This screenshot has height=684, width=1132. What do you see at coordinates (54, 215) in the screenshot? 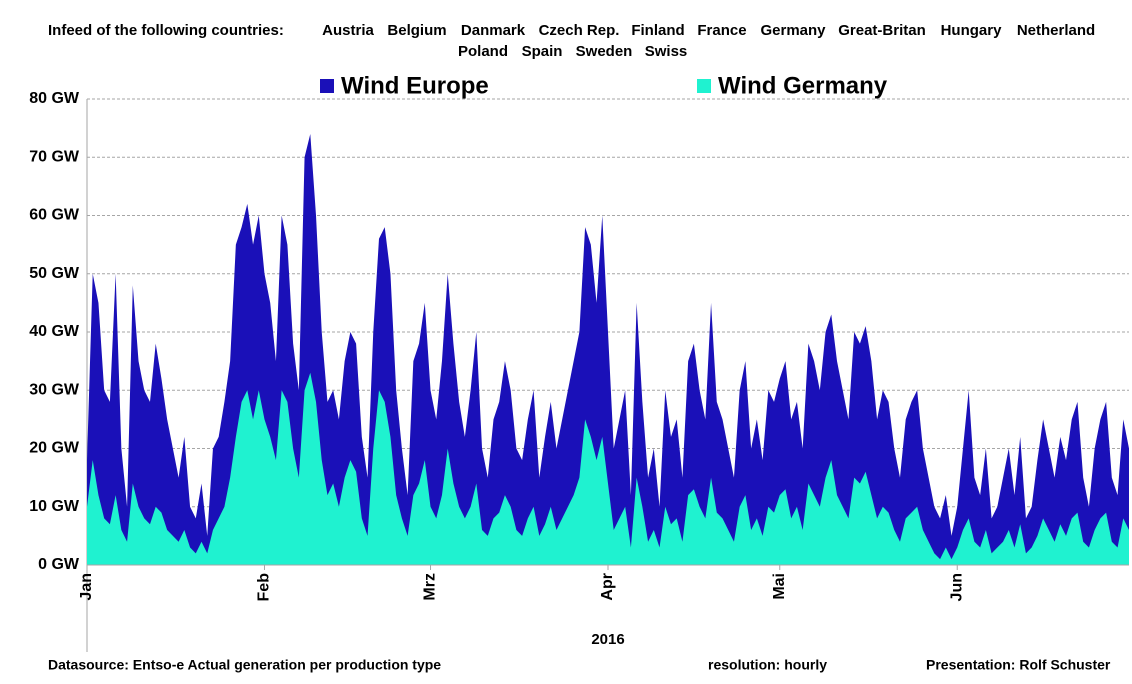
I see `y-tick-label: 60 GW` at bounding box center [54, 215].